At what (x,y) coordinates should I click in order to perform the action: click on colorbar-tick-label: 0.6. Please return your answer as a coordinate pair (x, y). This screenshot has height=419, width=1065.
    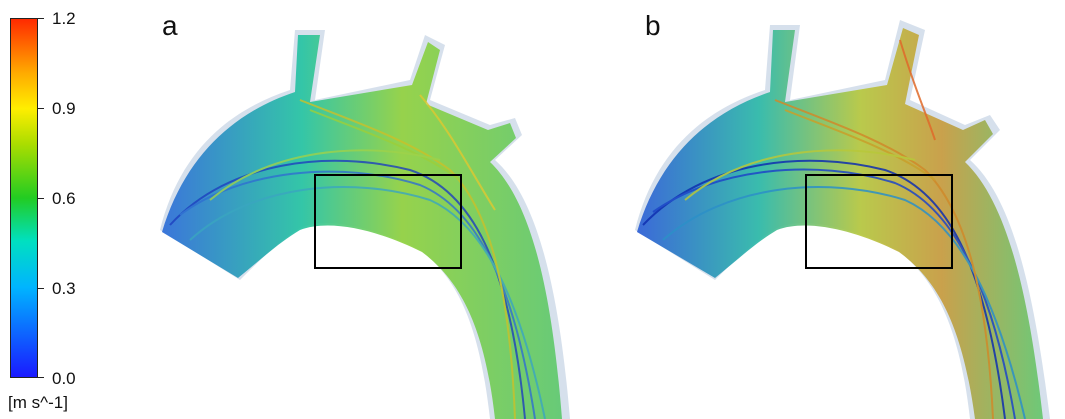
    Looking at the image, I should click on (64, 198).